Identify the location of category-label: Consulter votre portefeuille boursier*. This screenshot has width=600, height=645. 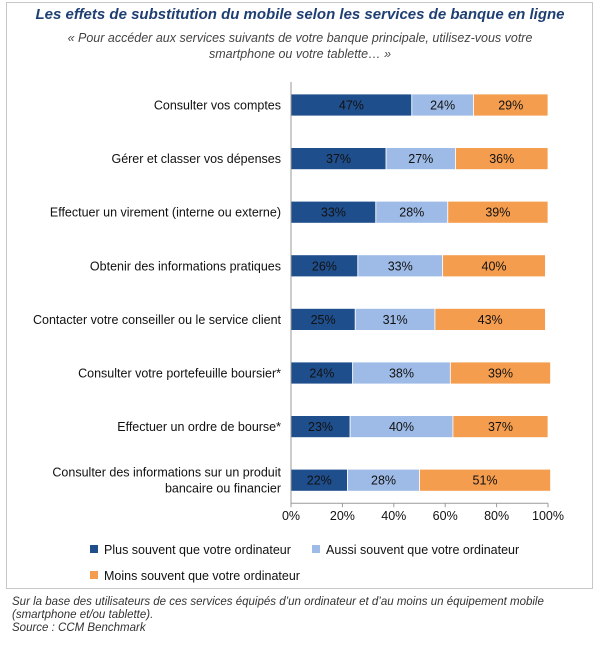
(179, 374).